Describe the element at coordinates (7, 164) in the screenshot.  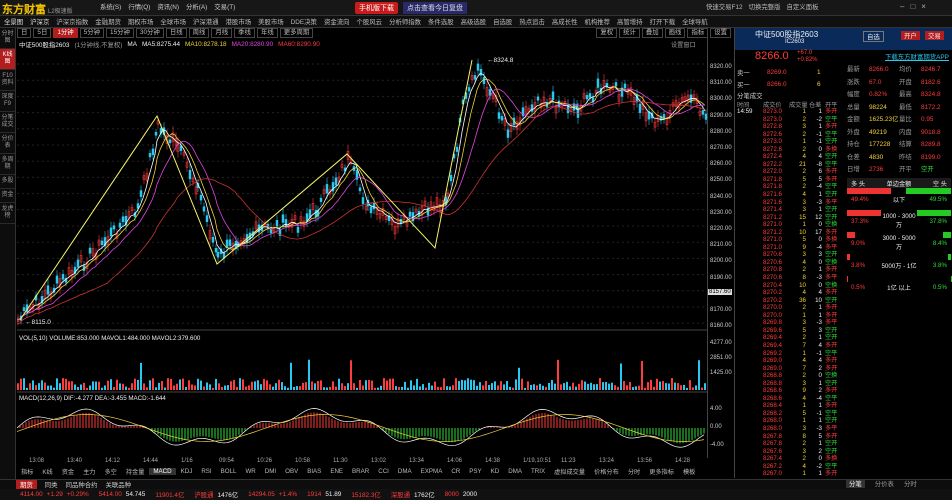
I see `left-tab: 多周期` at that location.